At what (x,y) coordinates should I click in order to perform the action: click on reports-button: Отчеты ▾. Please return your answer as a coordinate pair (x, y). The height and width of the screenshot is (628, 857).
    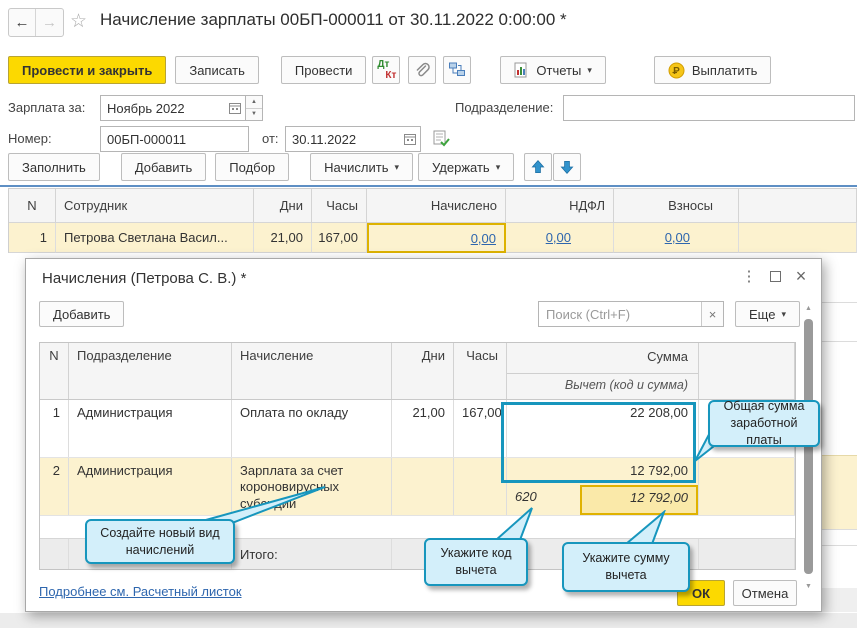
    Looking at the image, I should click on (553, 70).